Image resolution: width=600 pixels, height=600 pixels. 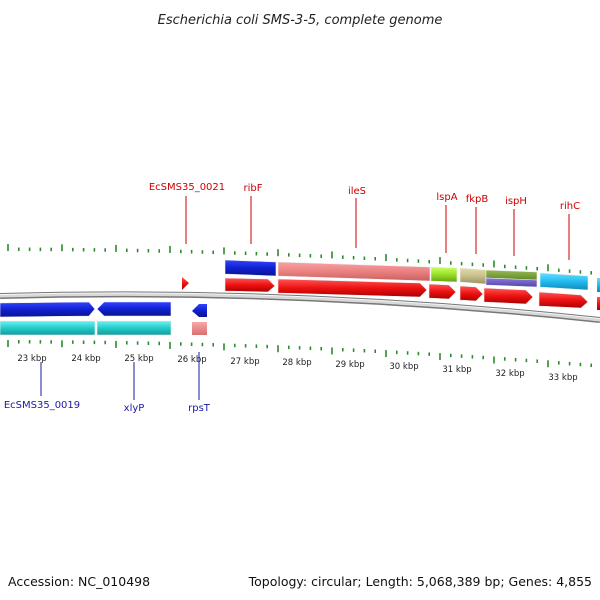 I want to click on scale-label: 29 kbp, so click(x=349, y=365).